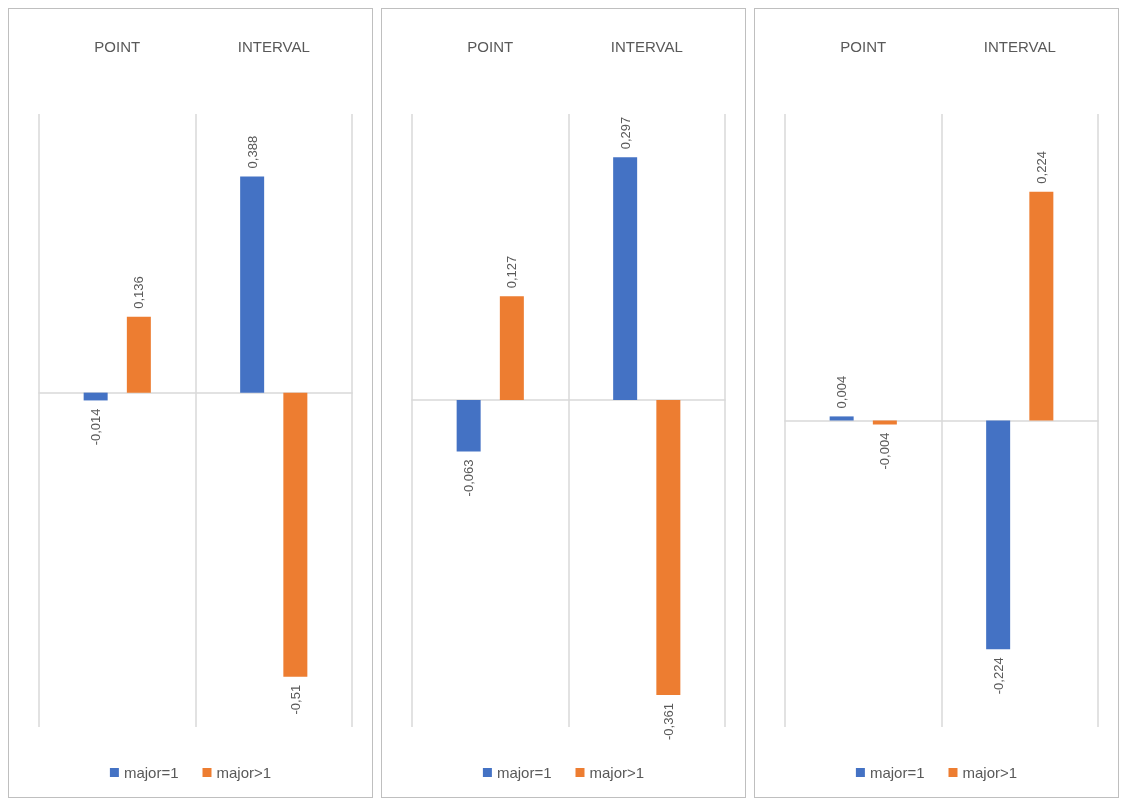 The image size is (1133, 809). Describe the element at coordinates (139, 292) in the screenshot. I see `data-label: 0,136` at that location.